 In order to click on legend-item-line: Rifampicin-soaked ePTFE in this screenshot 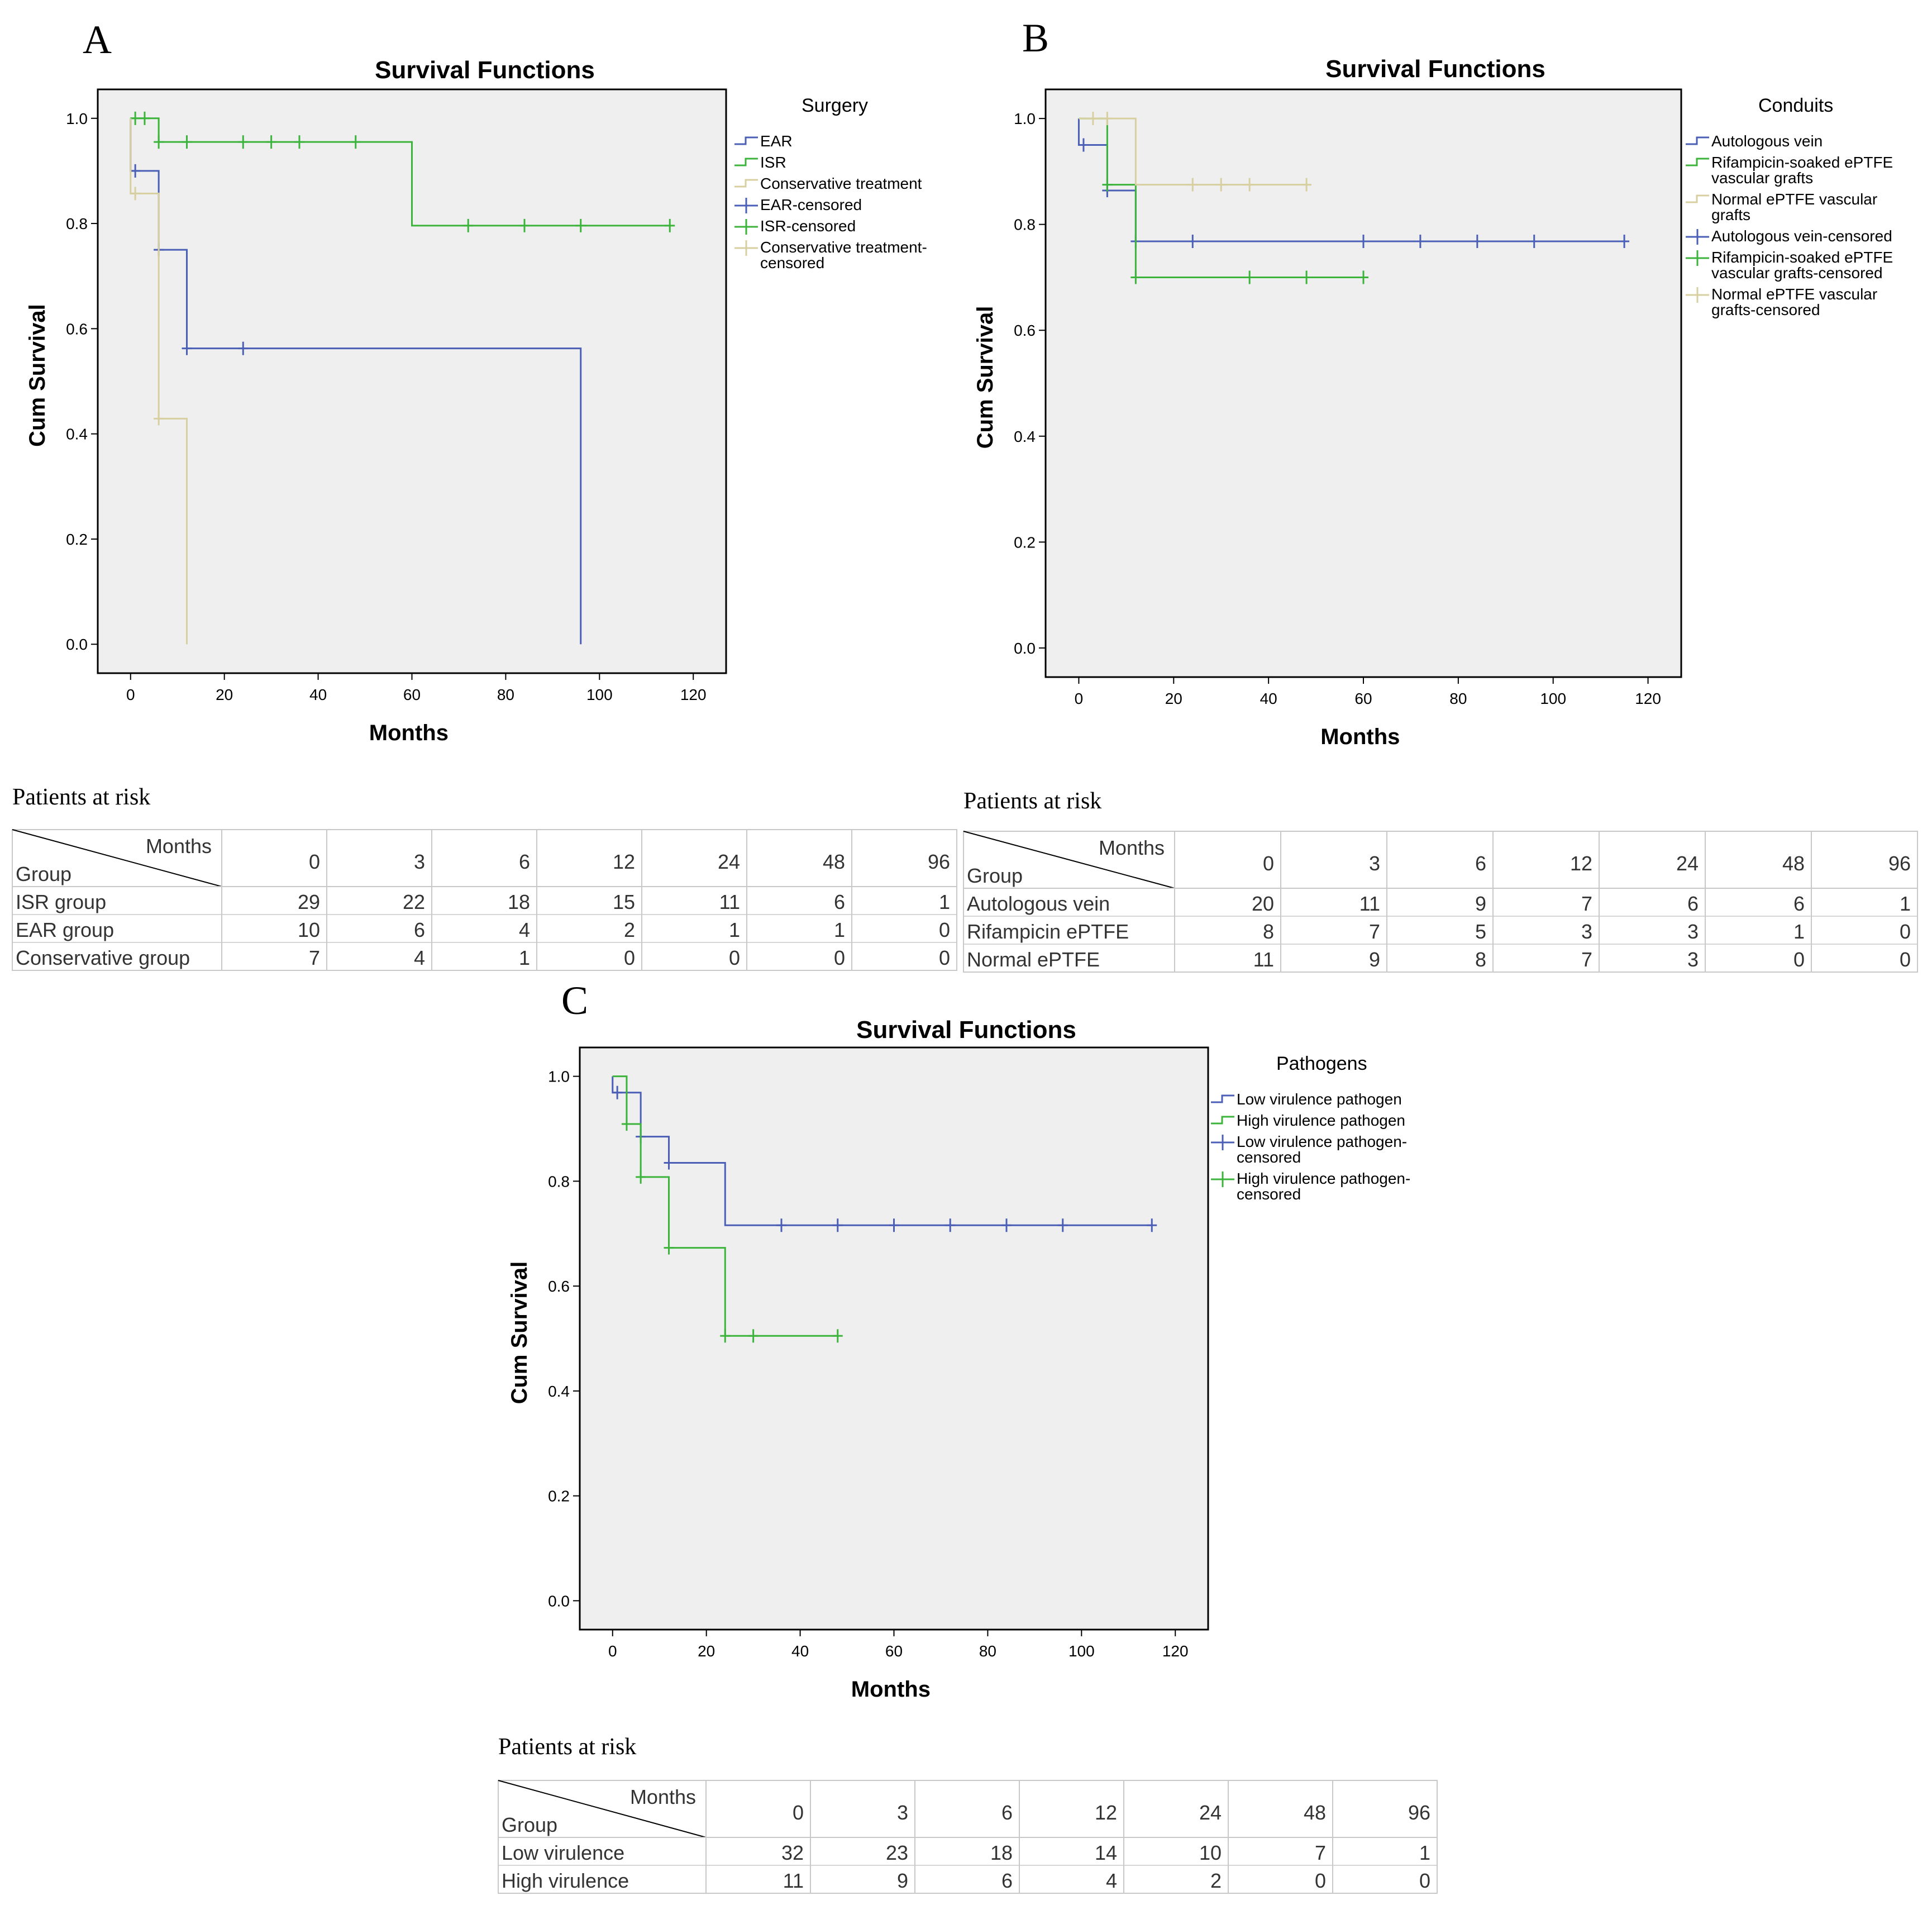, I will do `click(1802, 257)`.